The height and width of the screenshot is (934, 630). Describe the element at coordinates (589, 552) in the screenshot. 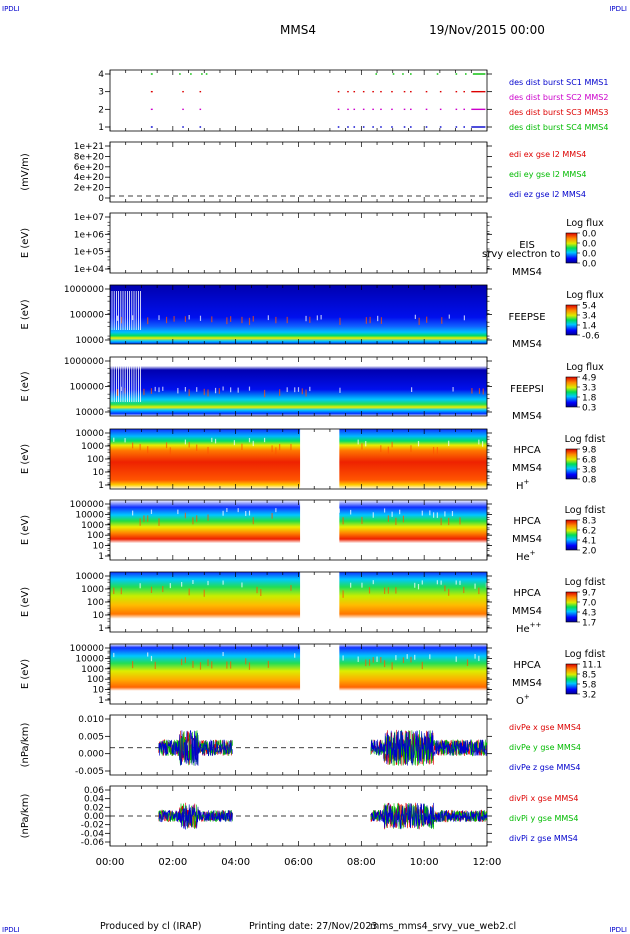

I see `colorbar-tick-label: 2.0` at that location.